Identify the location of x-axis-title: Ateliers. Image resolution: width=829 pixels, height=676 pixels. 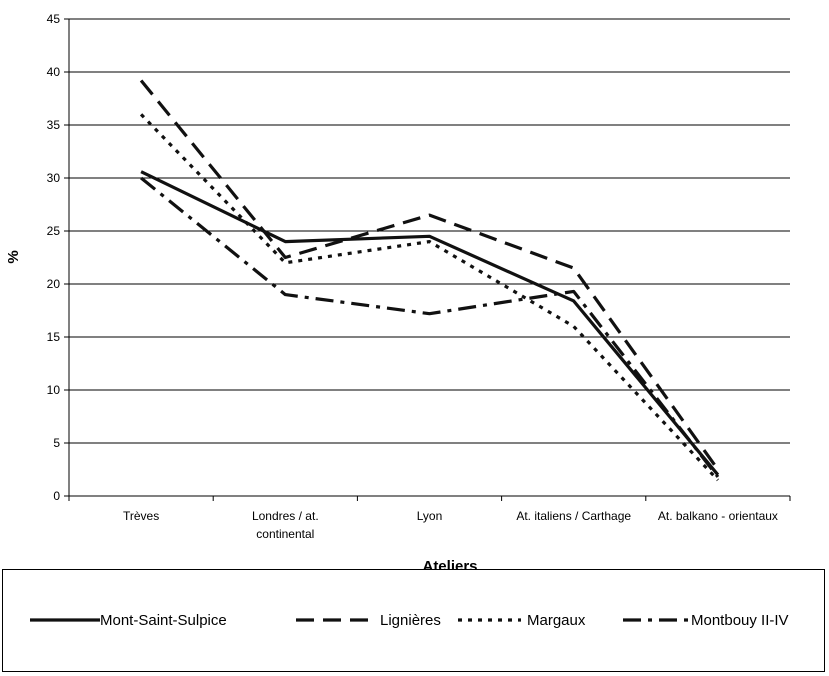
(449, 564).